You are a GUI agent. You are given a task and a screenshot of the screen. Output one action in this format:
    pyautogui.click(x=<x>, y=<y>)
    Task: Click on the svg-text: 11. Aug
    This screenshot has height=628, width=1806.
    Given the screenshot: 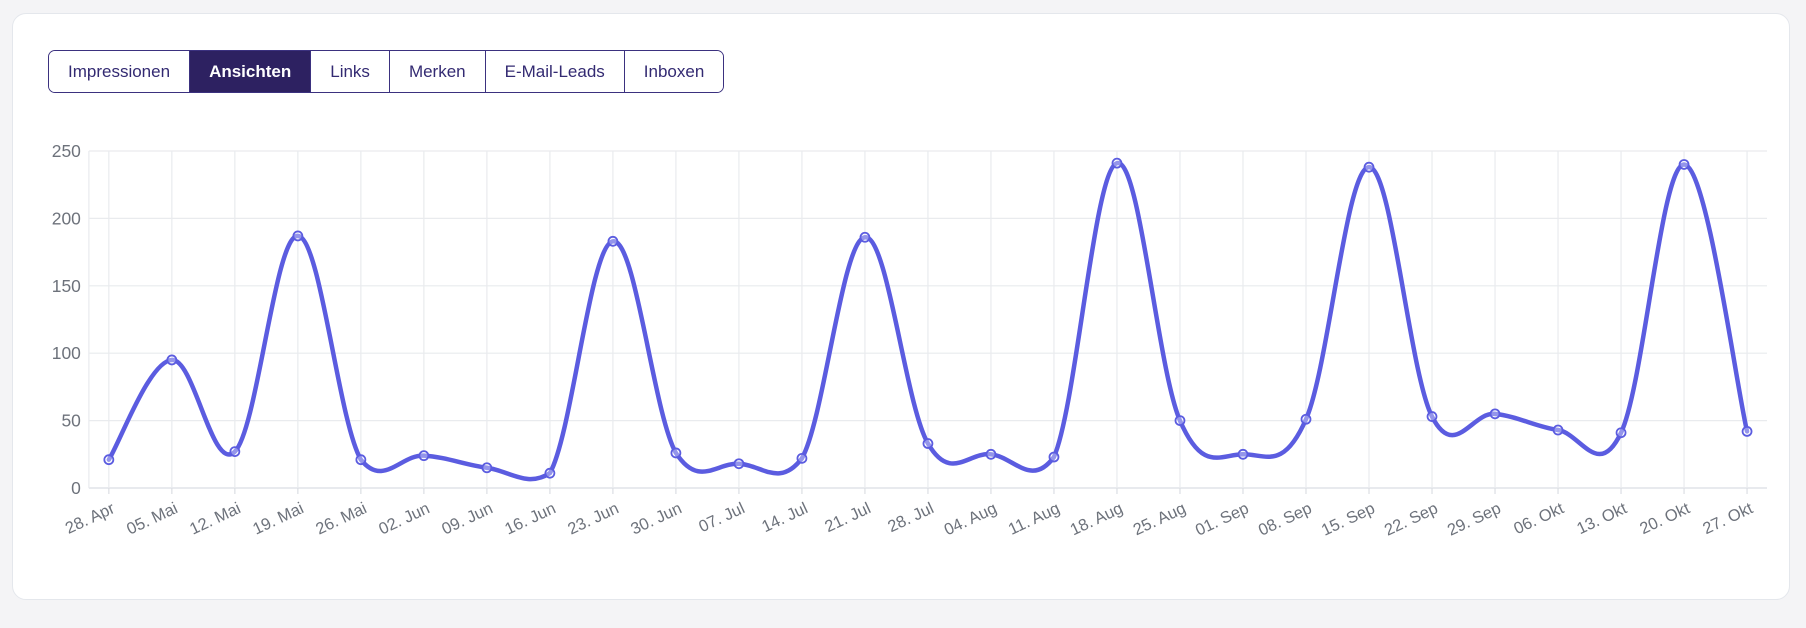 What is the action you would take?
    pyautogui.click(x=1034, y=519)
    